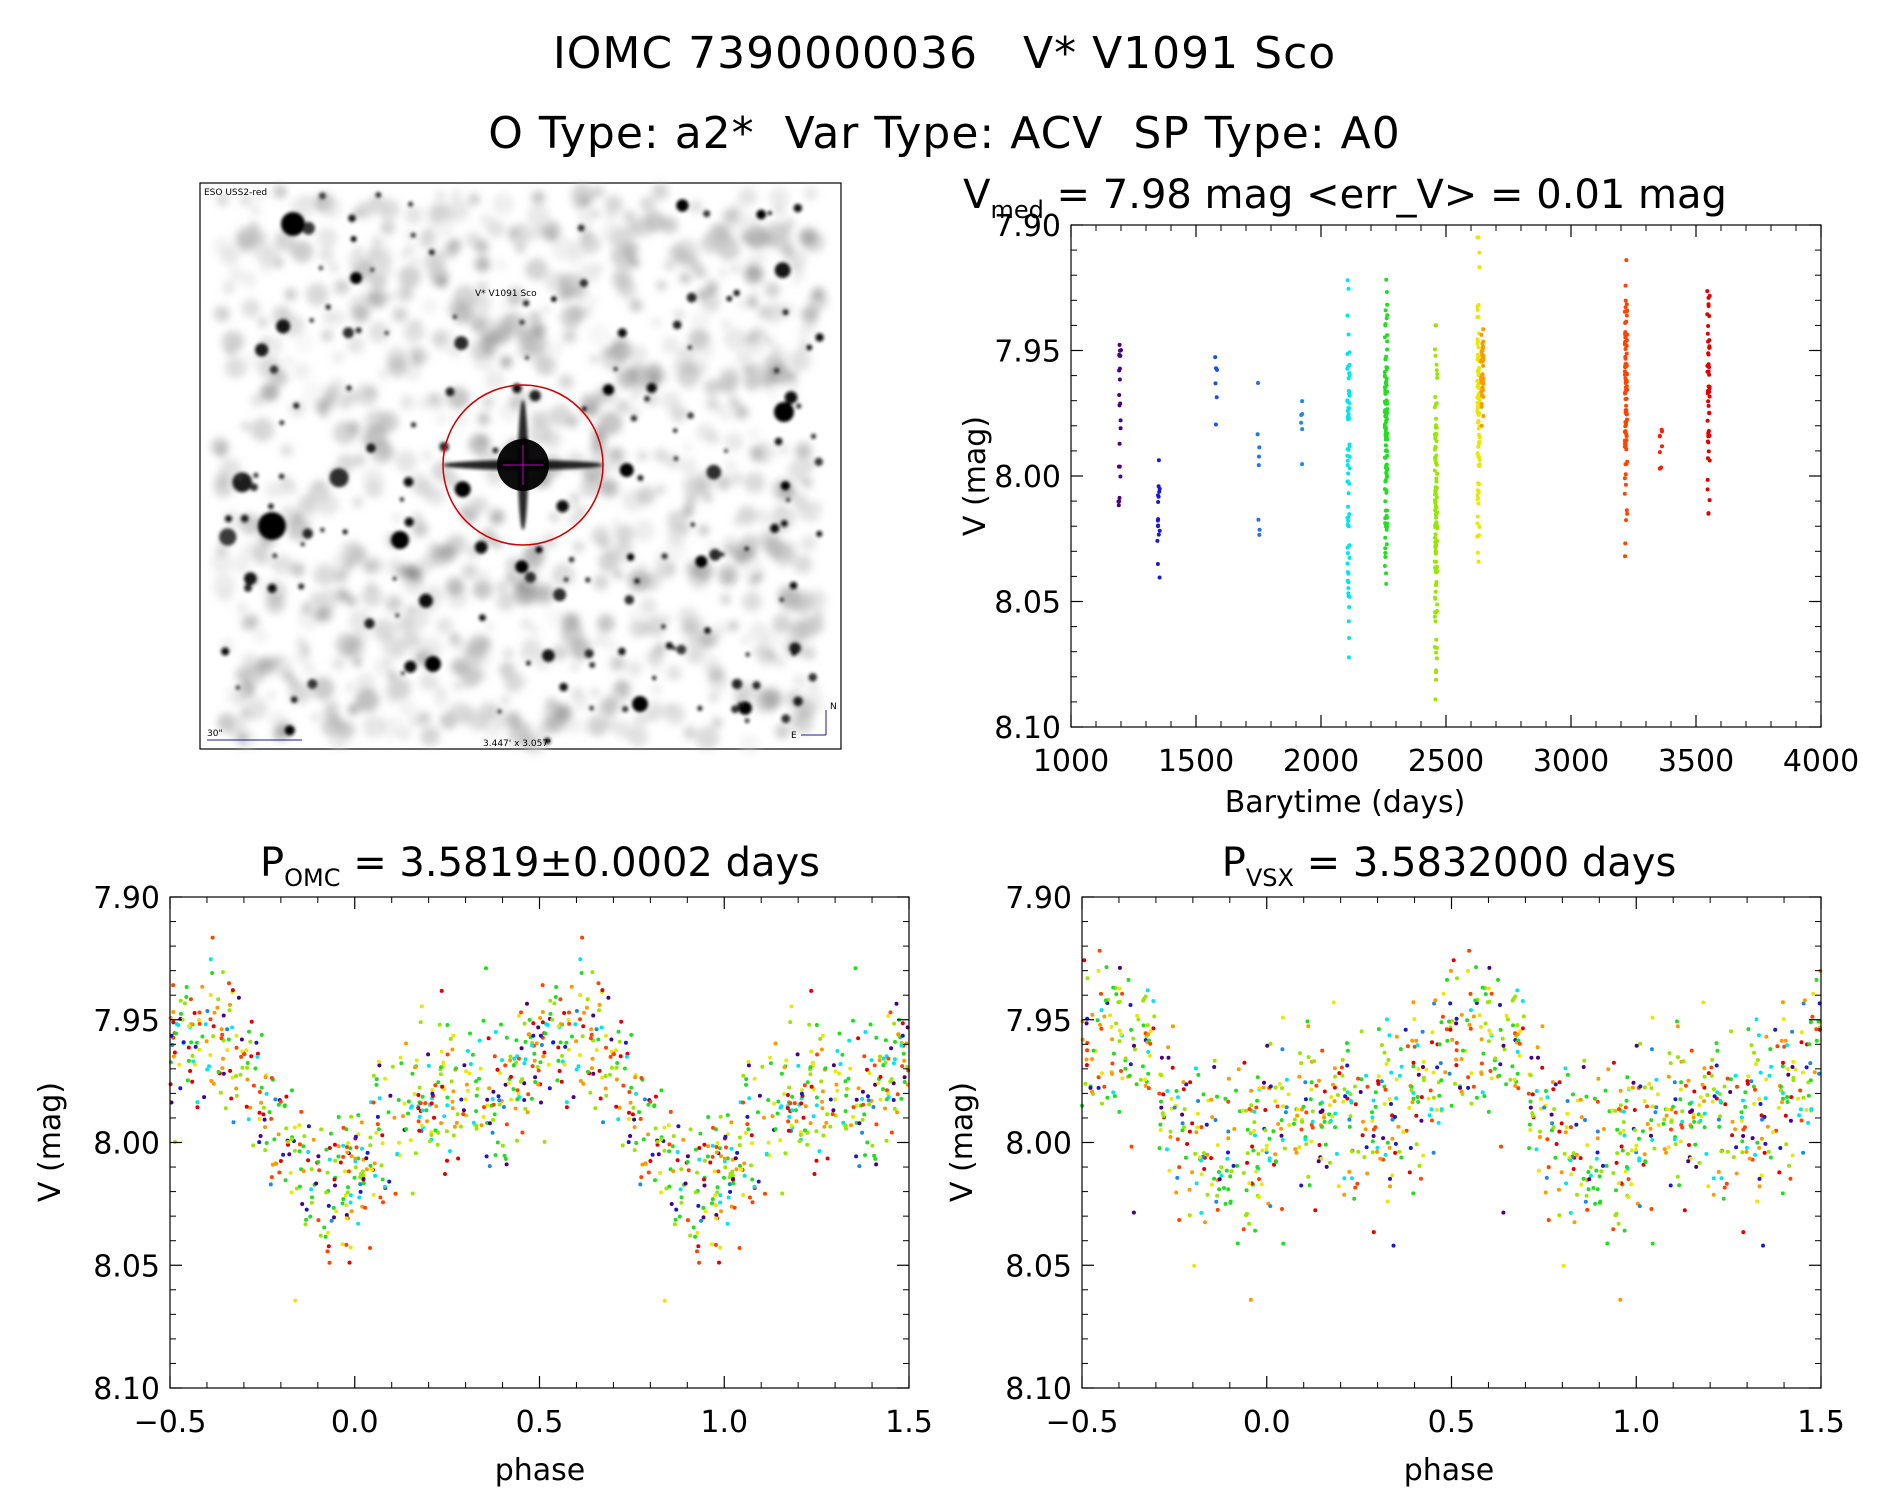 This screenshot has height=1494, width=1889. I want to click on vsx-title-sub: VSX, so click(1270, 878).